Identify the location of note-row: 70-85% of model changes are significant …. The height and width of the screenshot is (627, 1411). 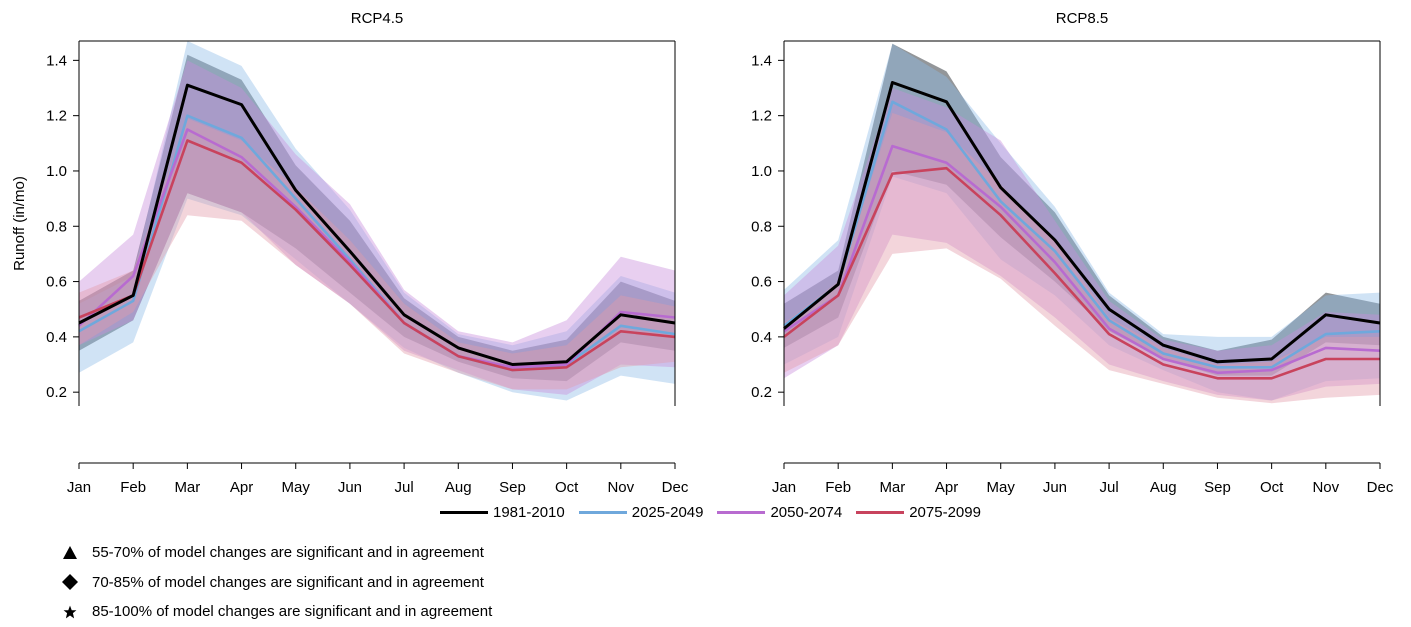
(276, 583).